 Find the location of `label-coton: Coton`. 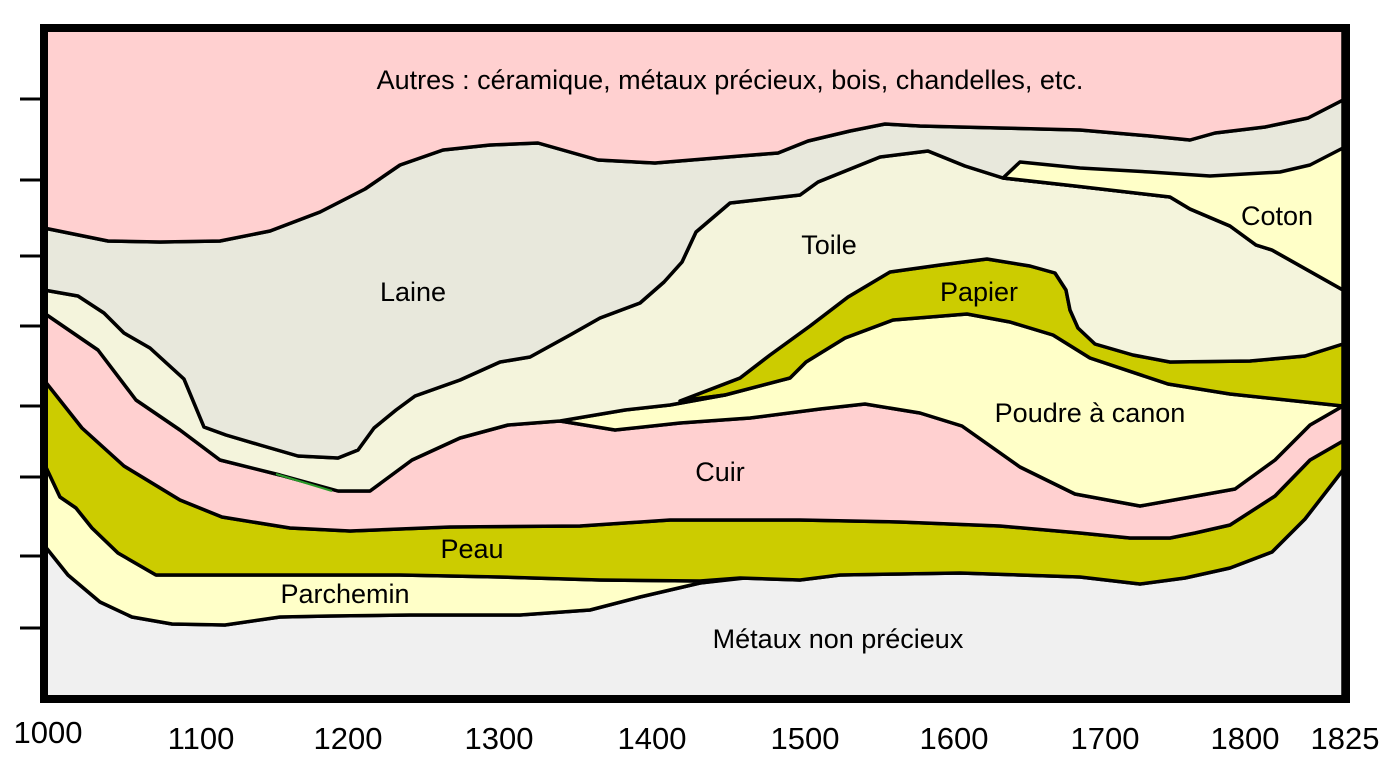

label-coton: Coton is located at coordinates (1277, 216).